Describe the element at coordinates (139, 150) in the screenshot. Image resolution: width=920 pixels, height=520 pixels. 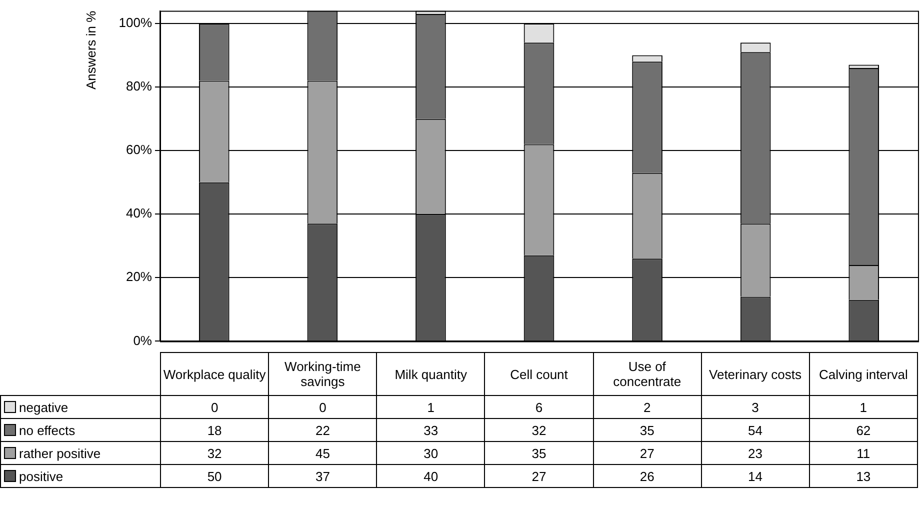
I see `y-tick-label: 60%` at that location.